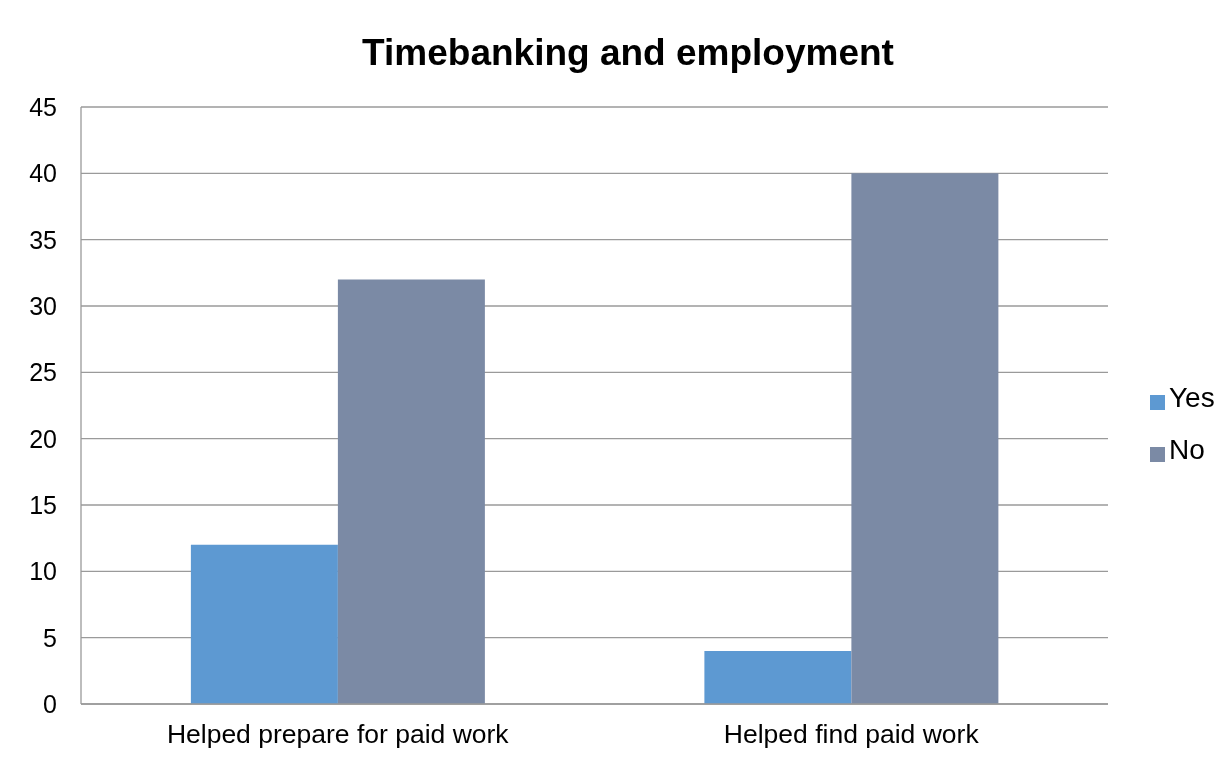  Describe the element at coordinates (628, 53) in the screenshot. I see `chart-title: Timebanking and employment` at that location.